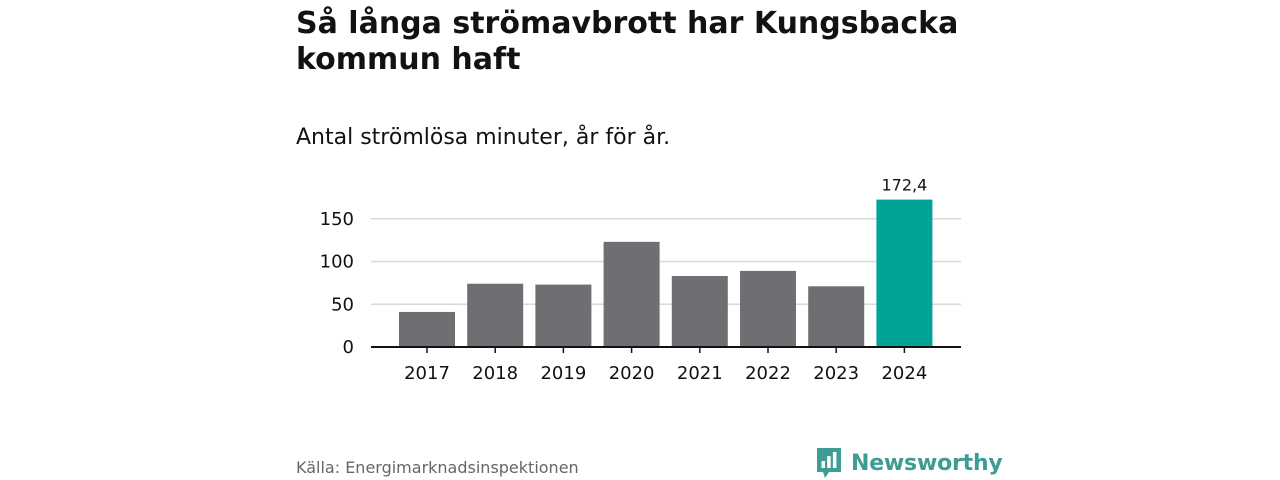 Image resolution: width=1280 pixels, height=480 pixels. What do you see at coordinates (437, 467) in the screenshot?
I see `source-note: Källa: Energimarknadsinspektionen` at bounding box center [437, 467].